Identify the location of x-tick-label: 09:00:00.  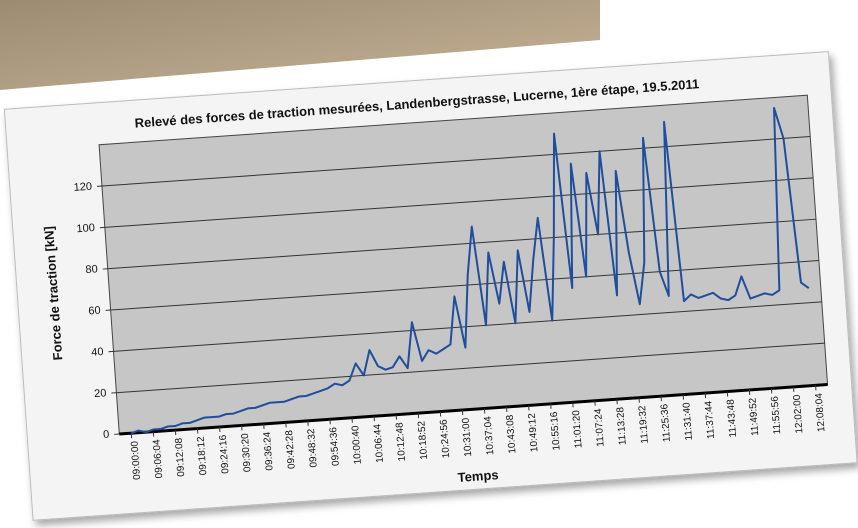
(136, 460).